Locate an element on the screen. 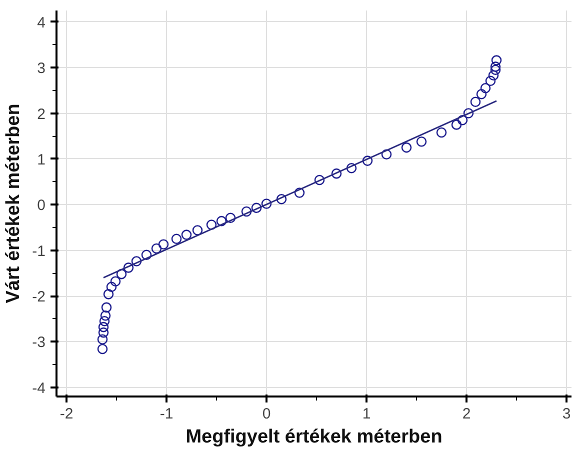 The height and width of the screenshot is (450, 581). x-tick-label: -2 is located at coordinates (67, 414).